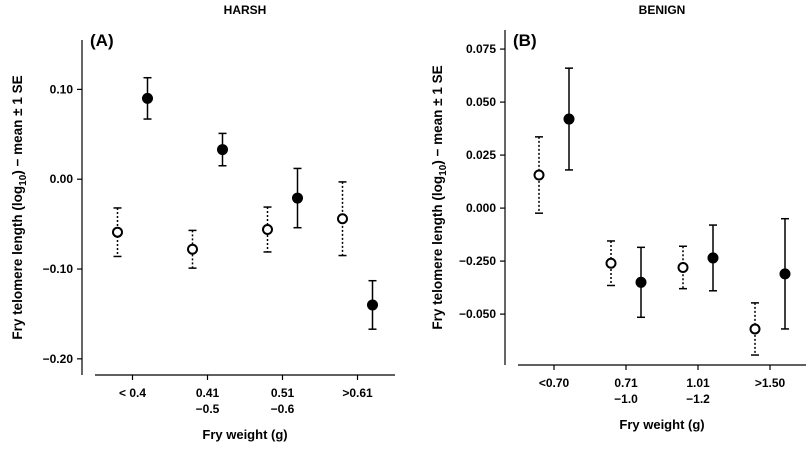  Describe the element at coordinates (357, 393) in the screenshot. I see `x-tick-label: >0.61` at that location.